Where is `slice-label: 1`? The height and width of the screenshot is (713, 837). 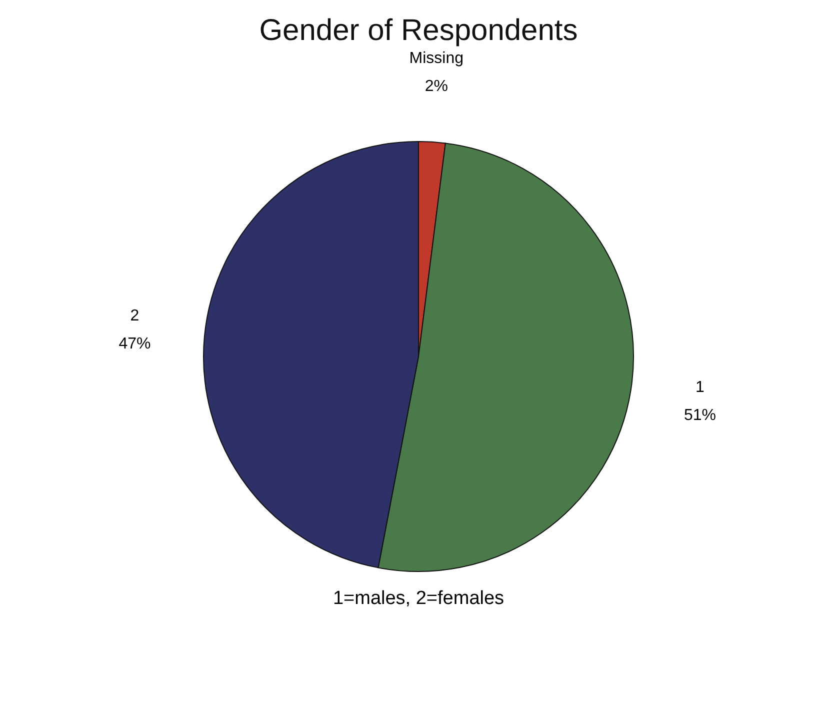 slice-label: 1 is located at coordinates (700, 387).